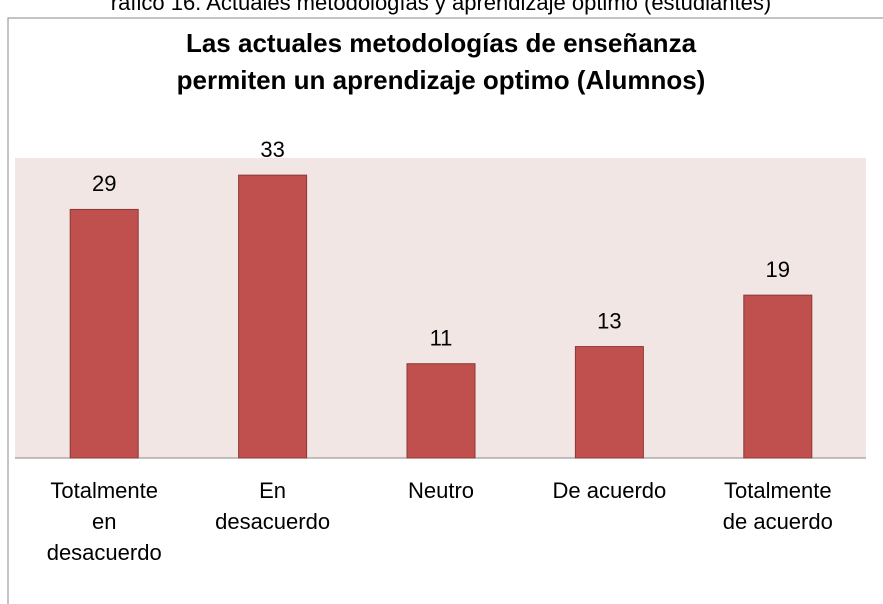 The image size is (883, 604). I want to click on x-tick-label: Neutro, so click(441, 490).